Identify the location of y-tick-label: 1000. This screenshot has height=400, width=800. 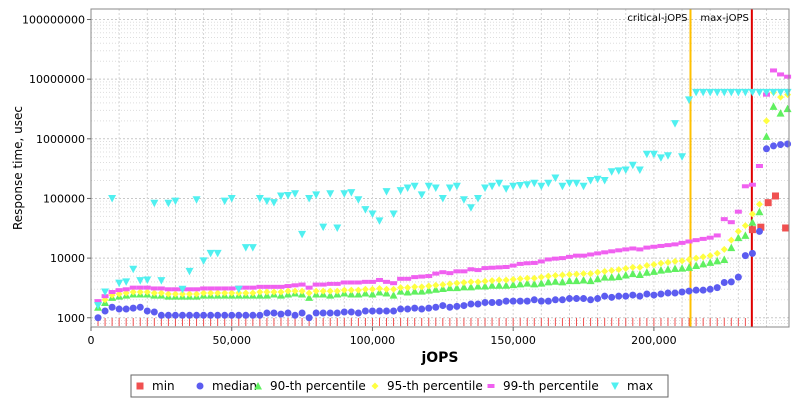
(71, 318).